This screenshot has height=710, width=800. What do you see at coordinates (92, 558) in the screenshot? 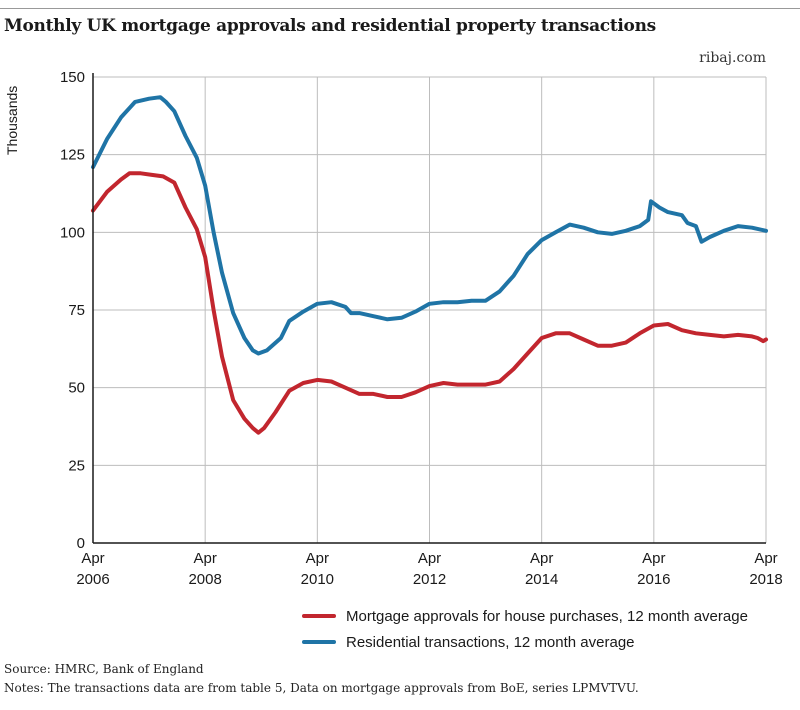
I see `x-tick-month-2006: Apr` at bounding box center [92, 558].